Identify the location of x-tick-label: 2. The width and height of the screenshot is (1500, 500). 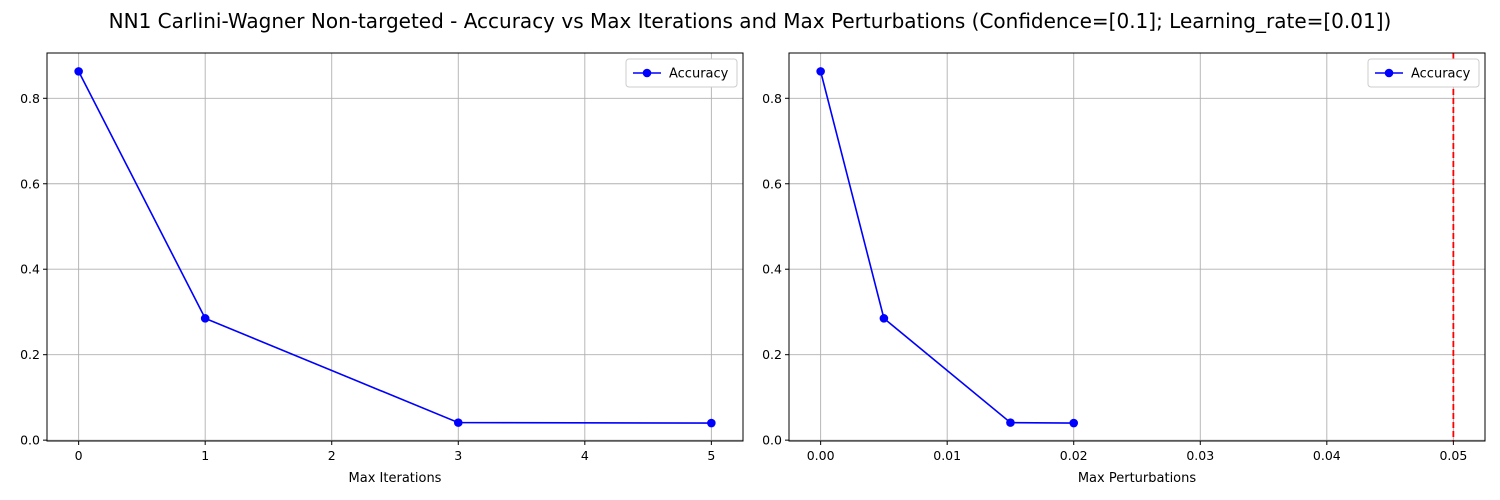
(332, 455).